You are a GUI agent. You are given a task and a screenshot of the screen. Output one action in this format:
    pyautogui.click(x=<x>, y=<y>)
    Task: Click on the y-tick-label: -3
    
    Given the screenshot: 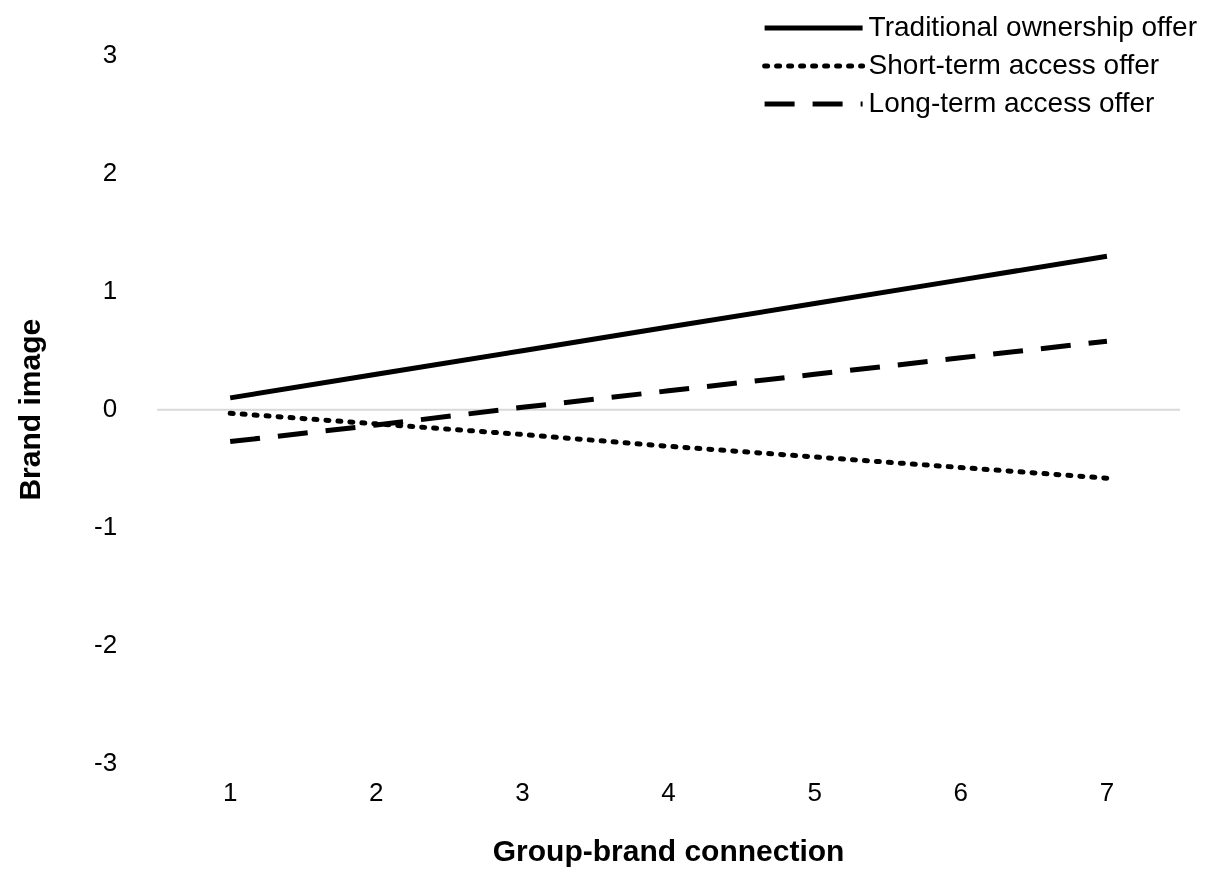 What is the action you would take?
    pyautogui.click(x=105, y=761)
    